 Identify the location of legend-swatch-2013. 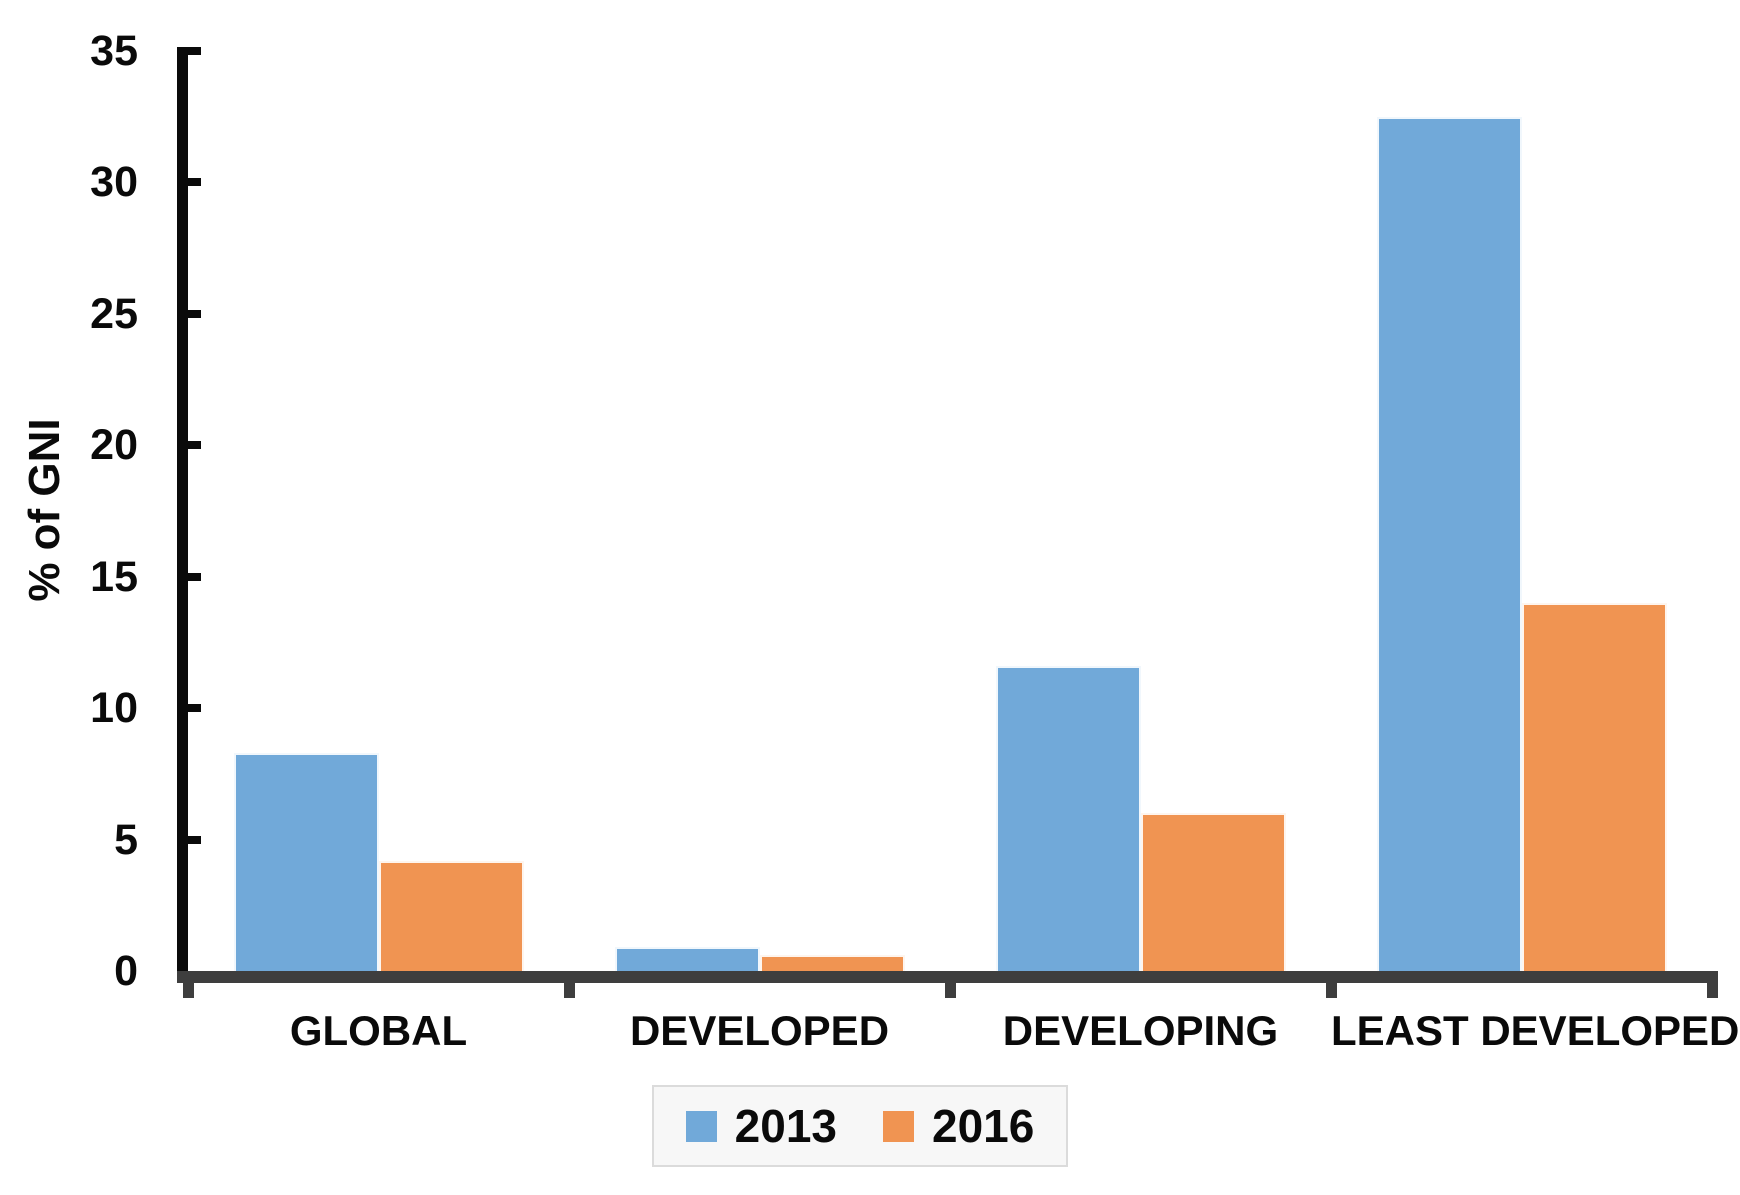
(701, 1126).